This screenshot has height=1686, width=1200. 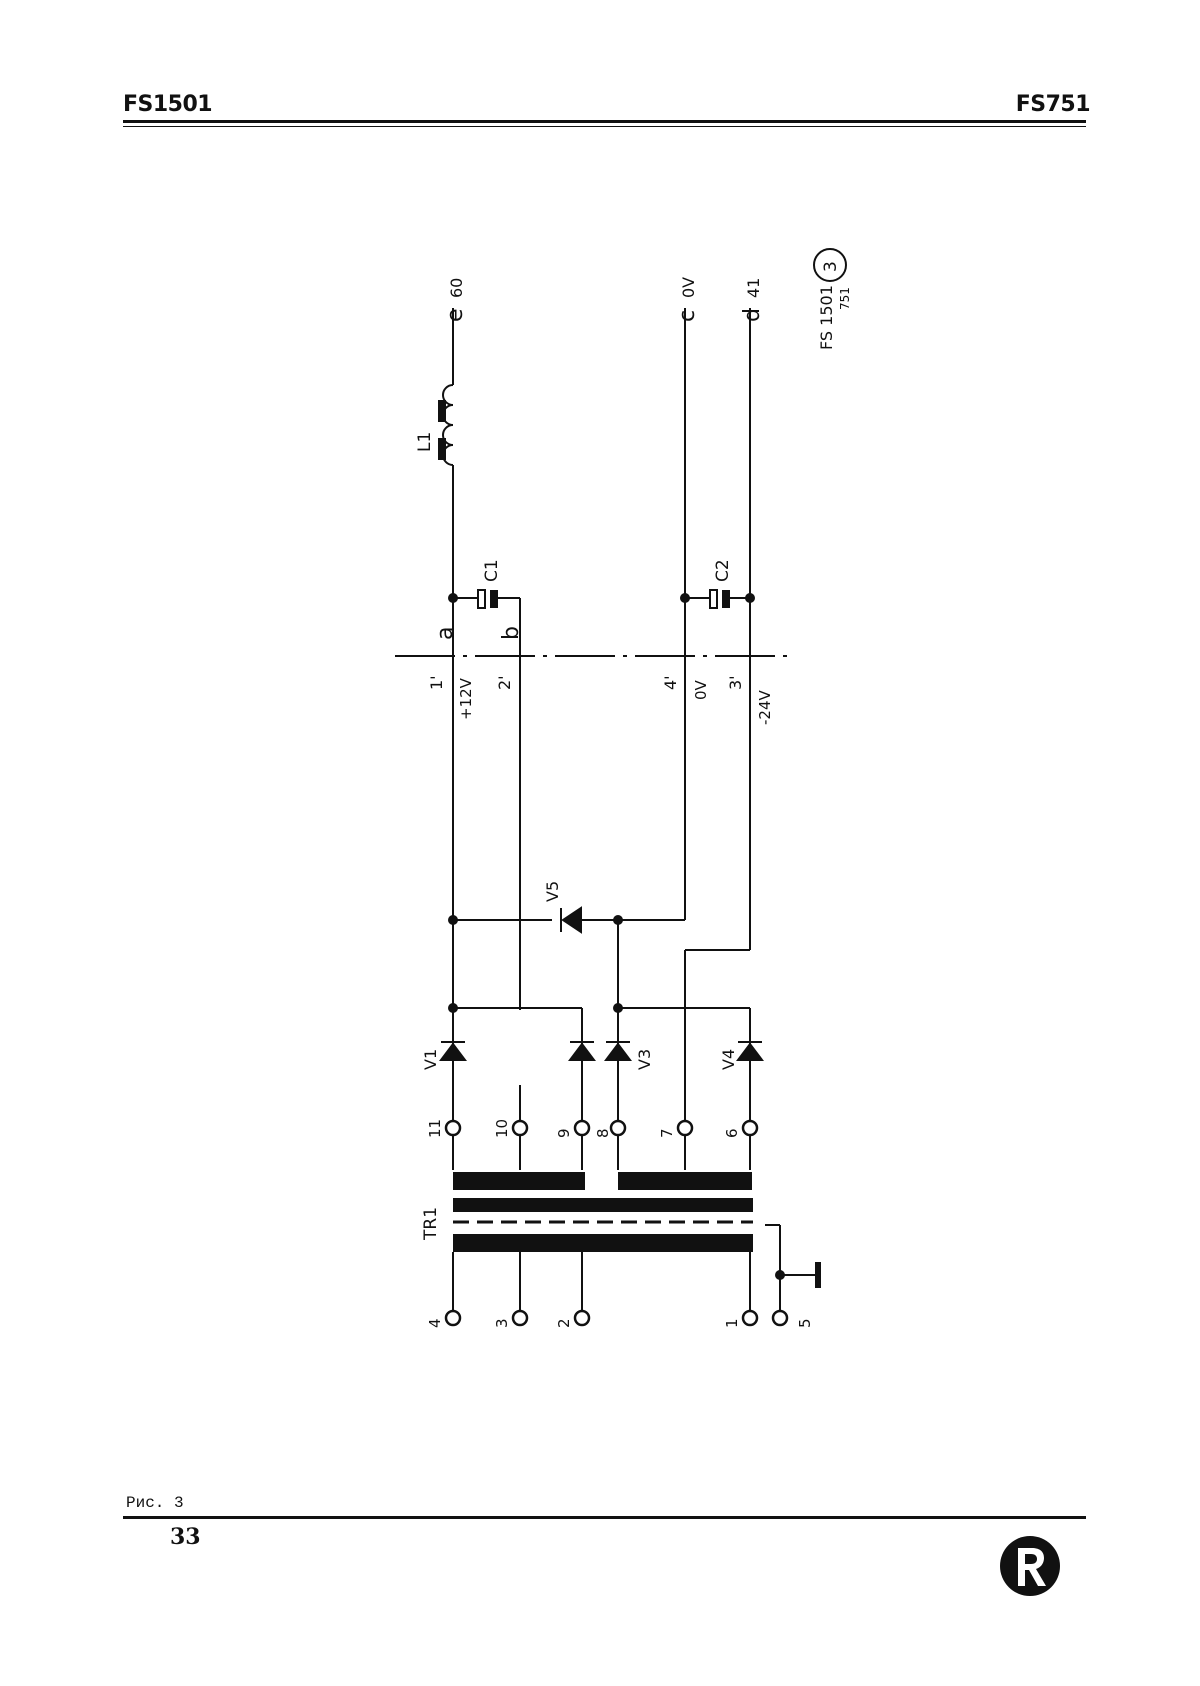 I want to click on pin-2-label: 2, so click(x=564, y=1323).